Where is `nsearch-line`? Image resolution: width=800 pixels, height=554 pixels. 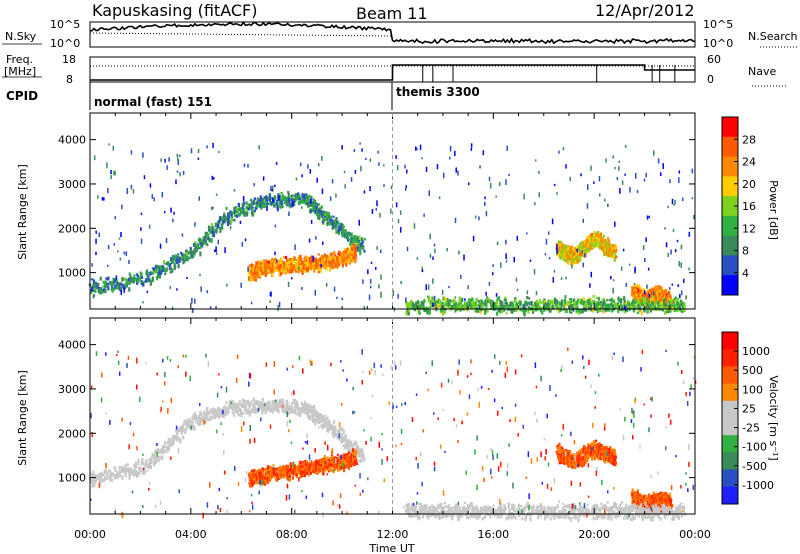 nsearch-line is located at coordinates (241, 34).